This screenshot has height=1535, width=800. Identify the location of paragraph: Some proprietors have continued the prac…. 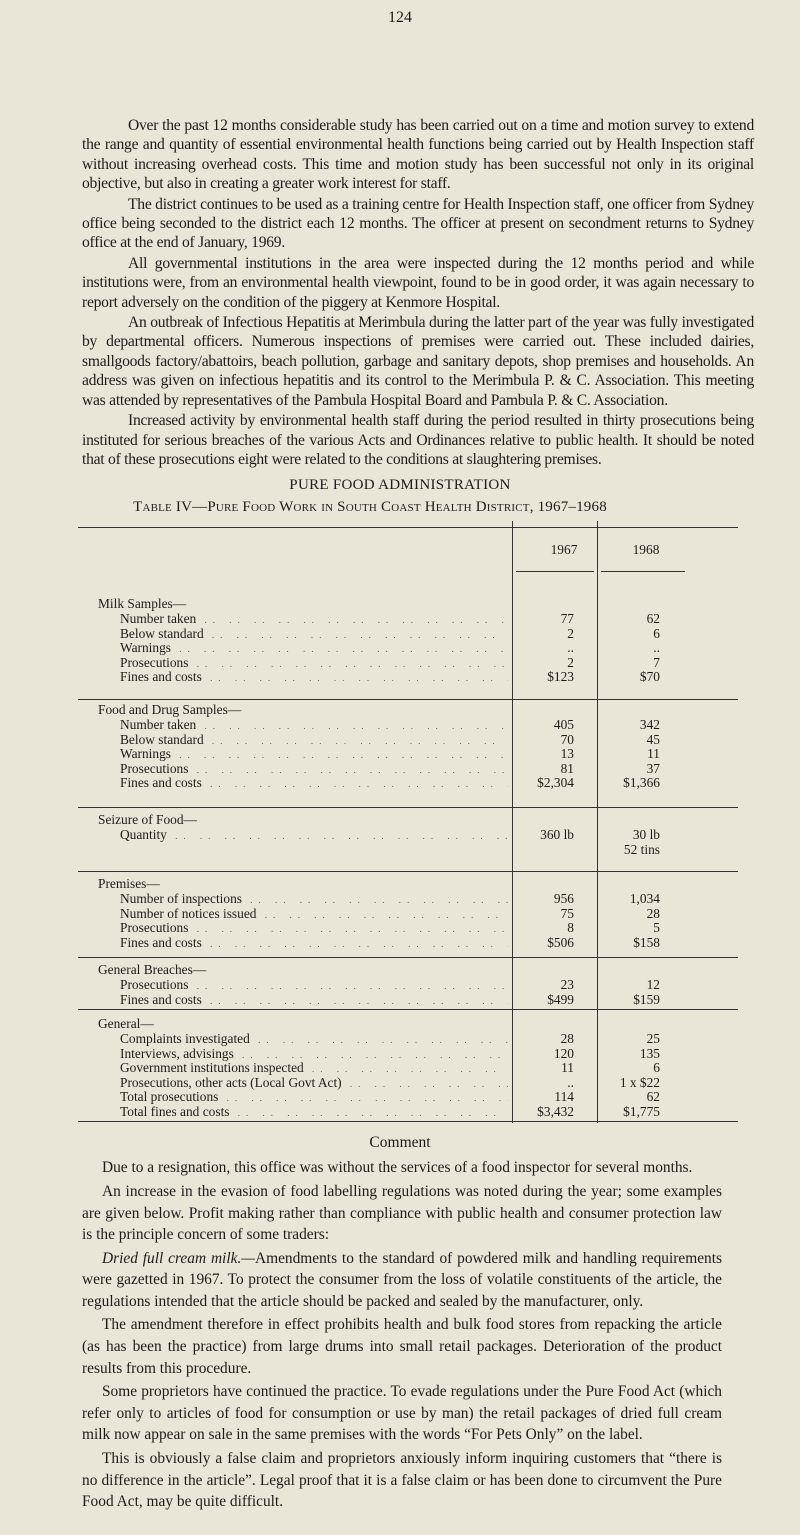
(402, 1413).